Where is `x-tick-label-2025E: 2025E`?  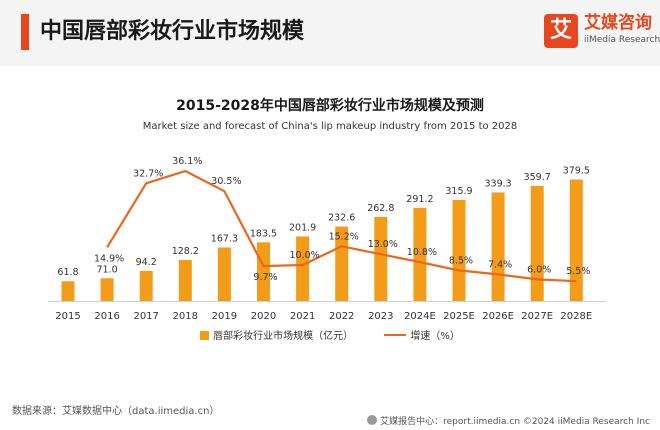 x-tick-label-2025E: 2025E is located at coordinates (459, 316).